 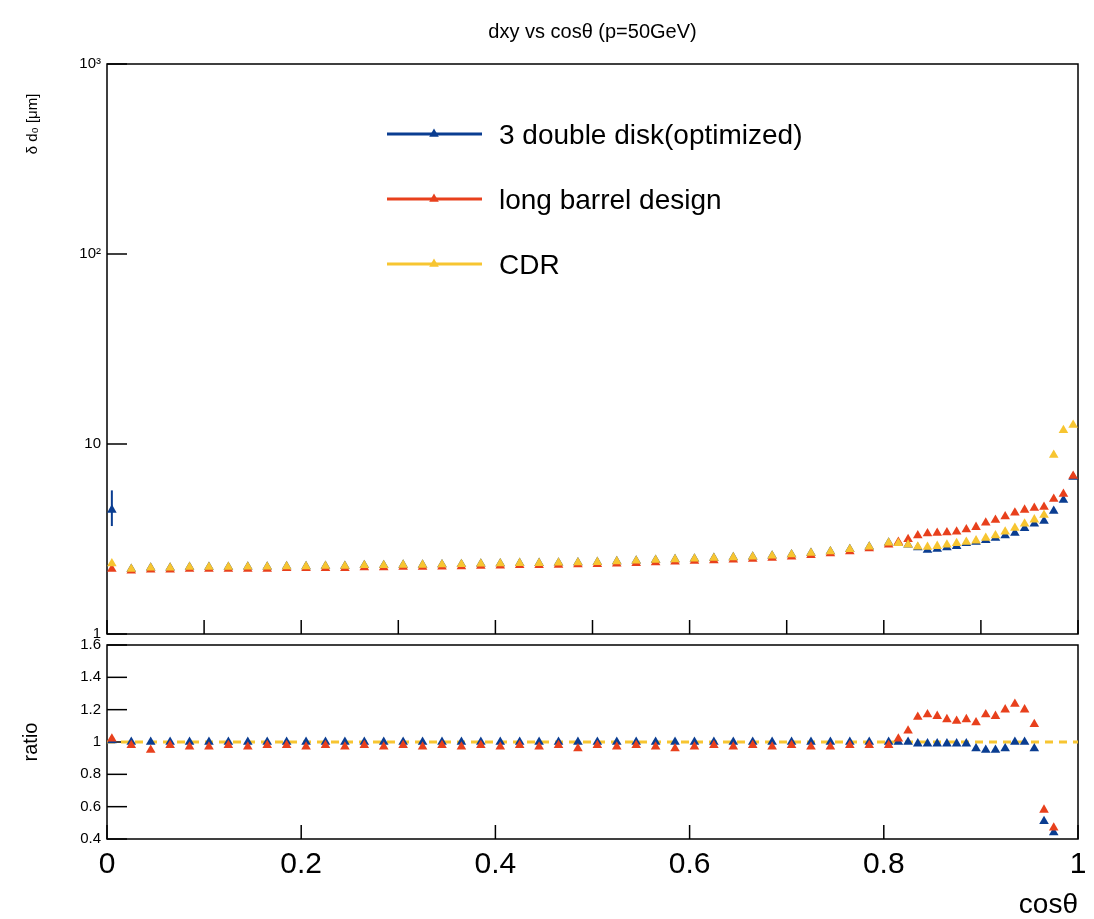 I want to click on x-tick-label: 0, so click(x=107, y=862).